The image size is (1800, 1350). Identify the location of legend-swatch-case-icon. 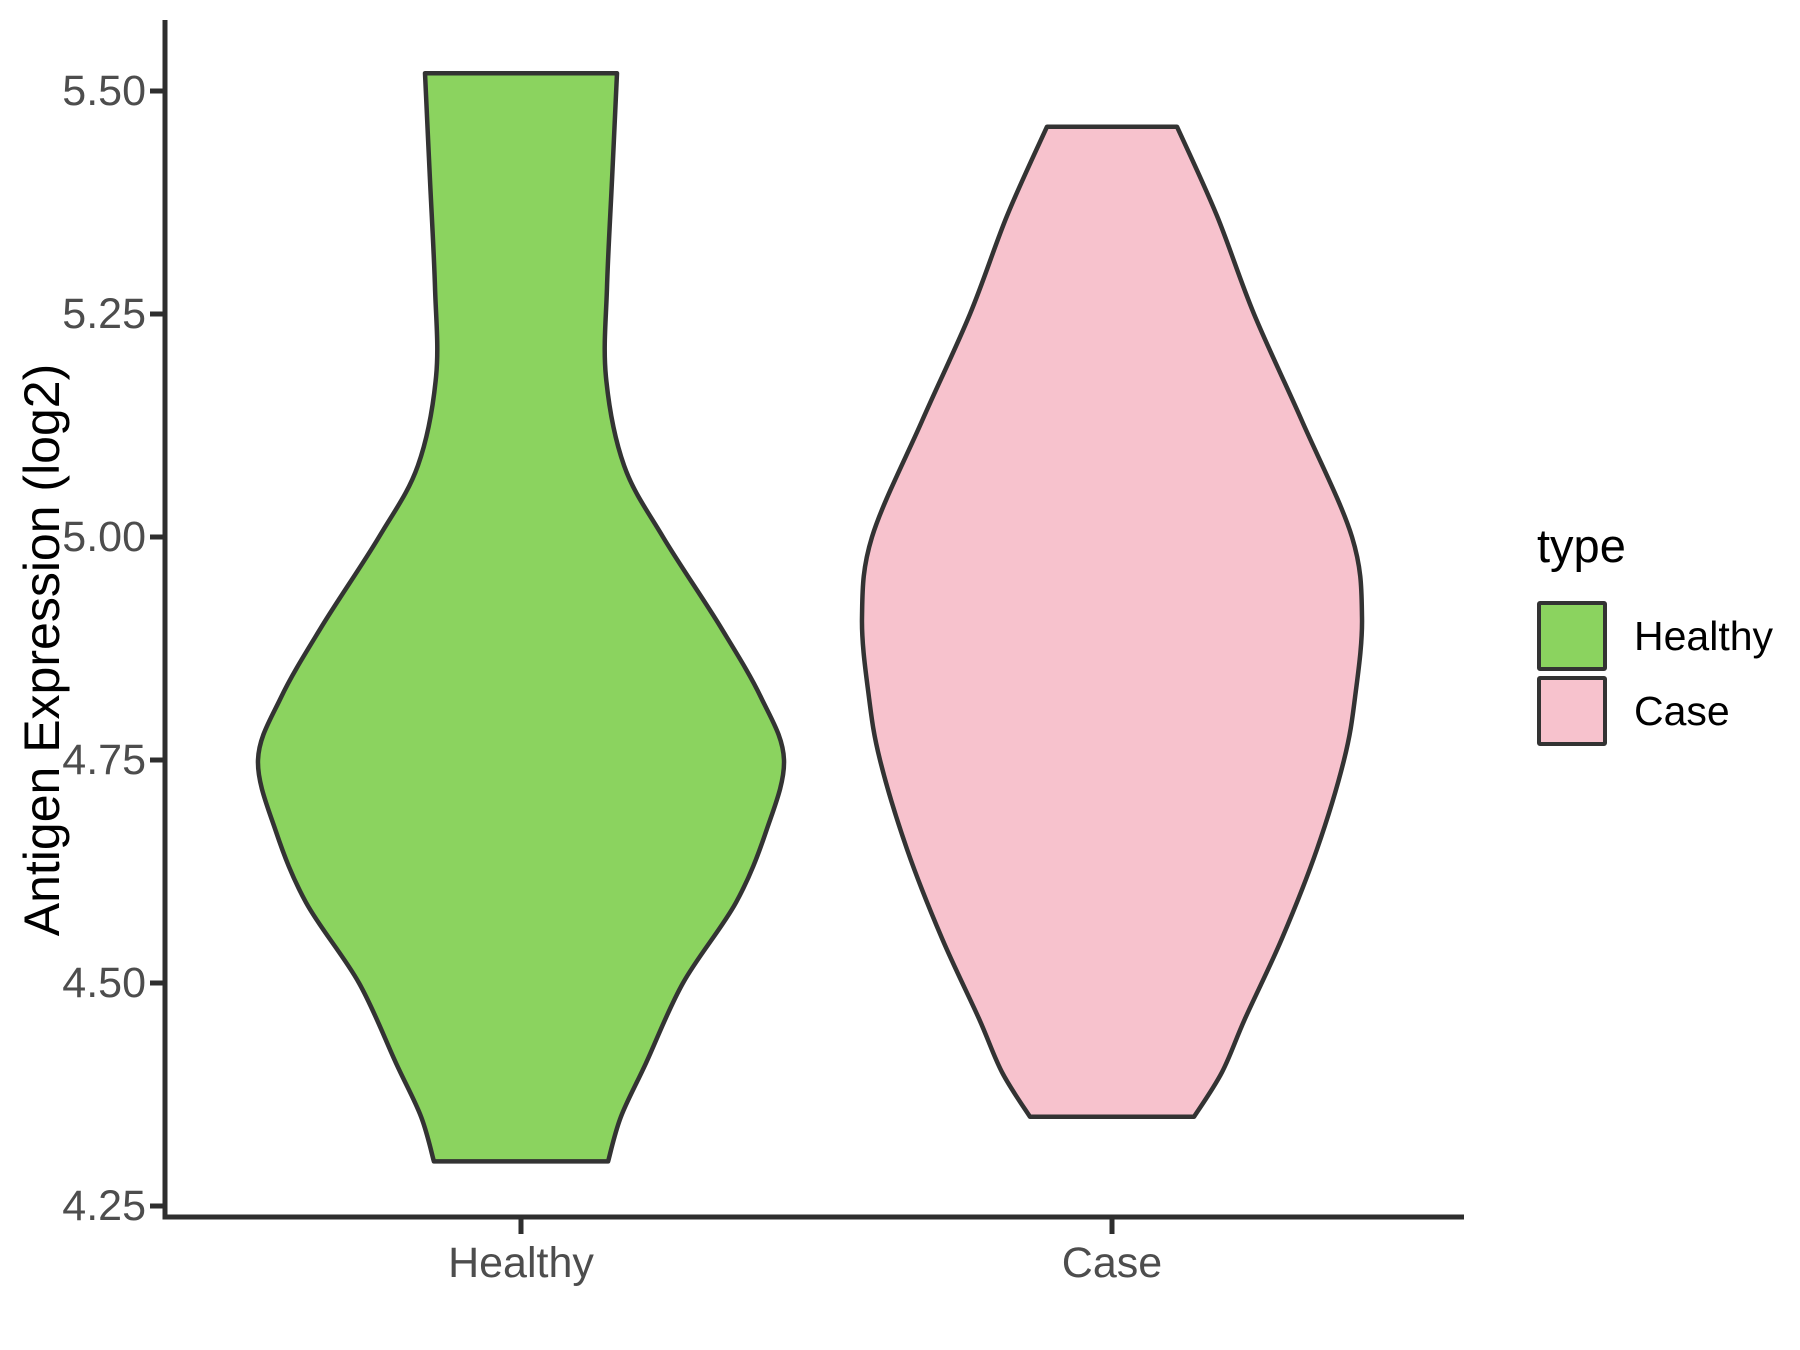
(1572, 711).